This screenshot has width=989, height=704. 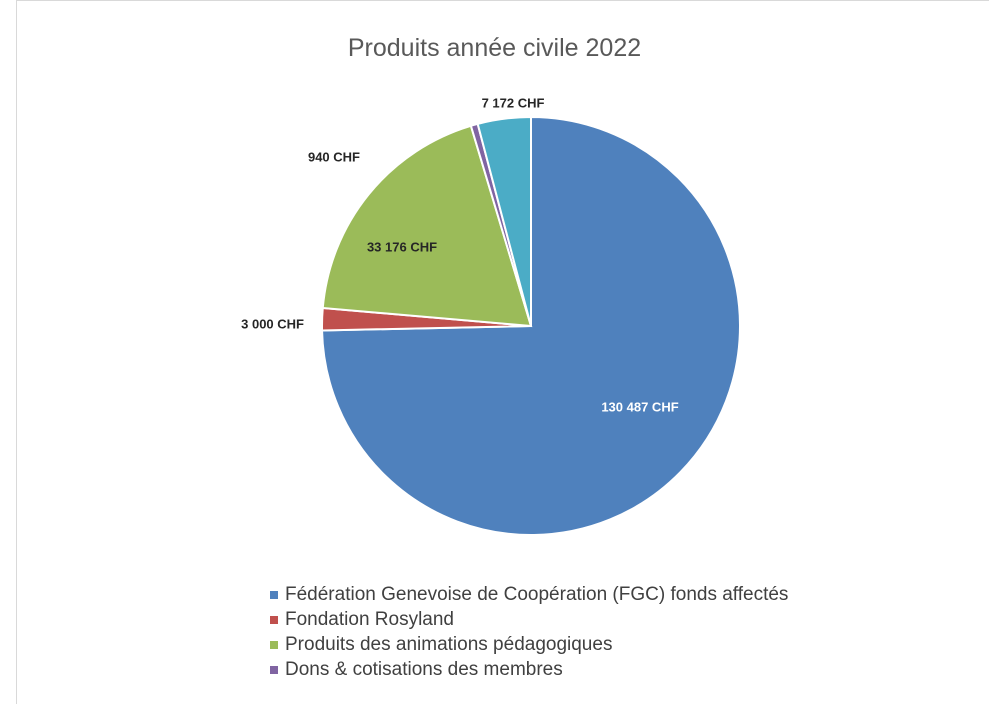 What do you see at coordinates (334, 156) in the screenshot?
I see `data-label-3: 940 CHF` at bounding box center [334, 156].